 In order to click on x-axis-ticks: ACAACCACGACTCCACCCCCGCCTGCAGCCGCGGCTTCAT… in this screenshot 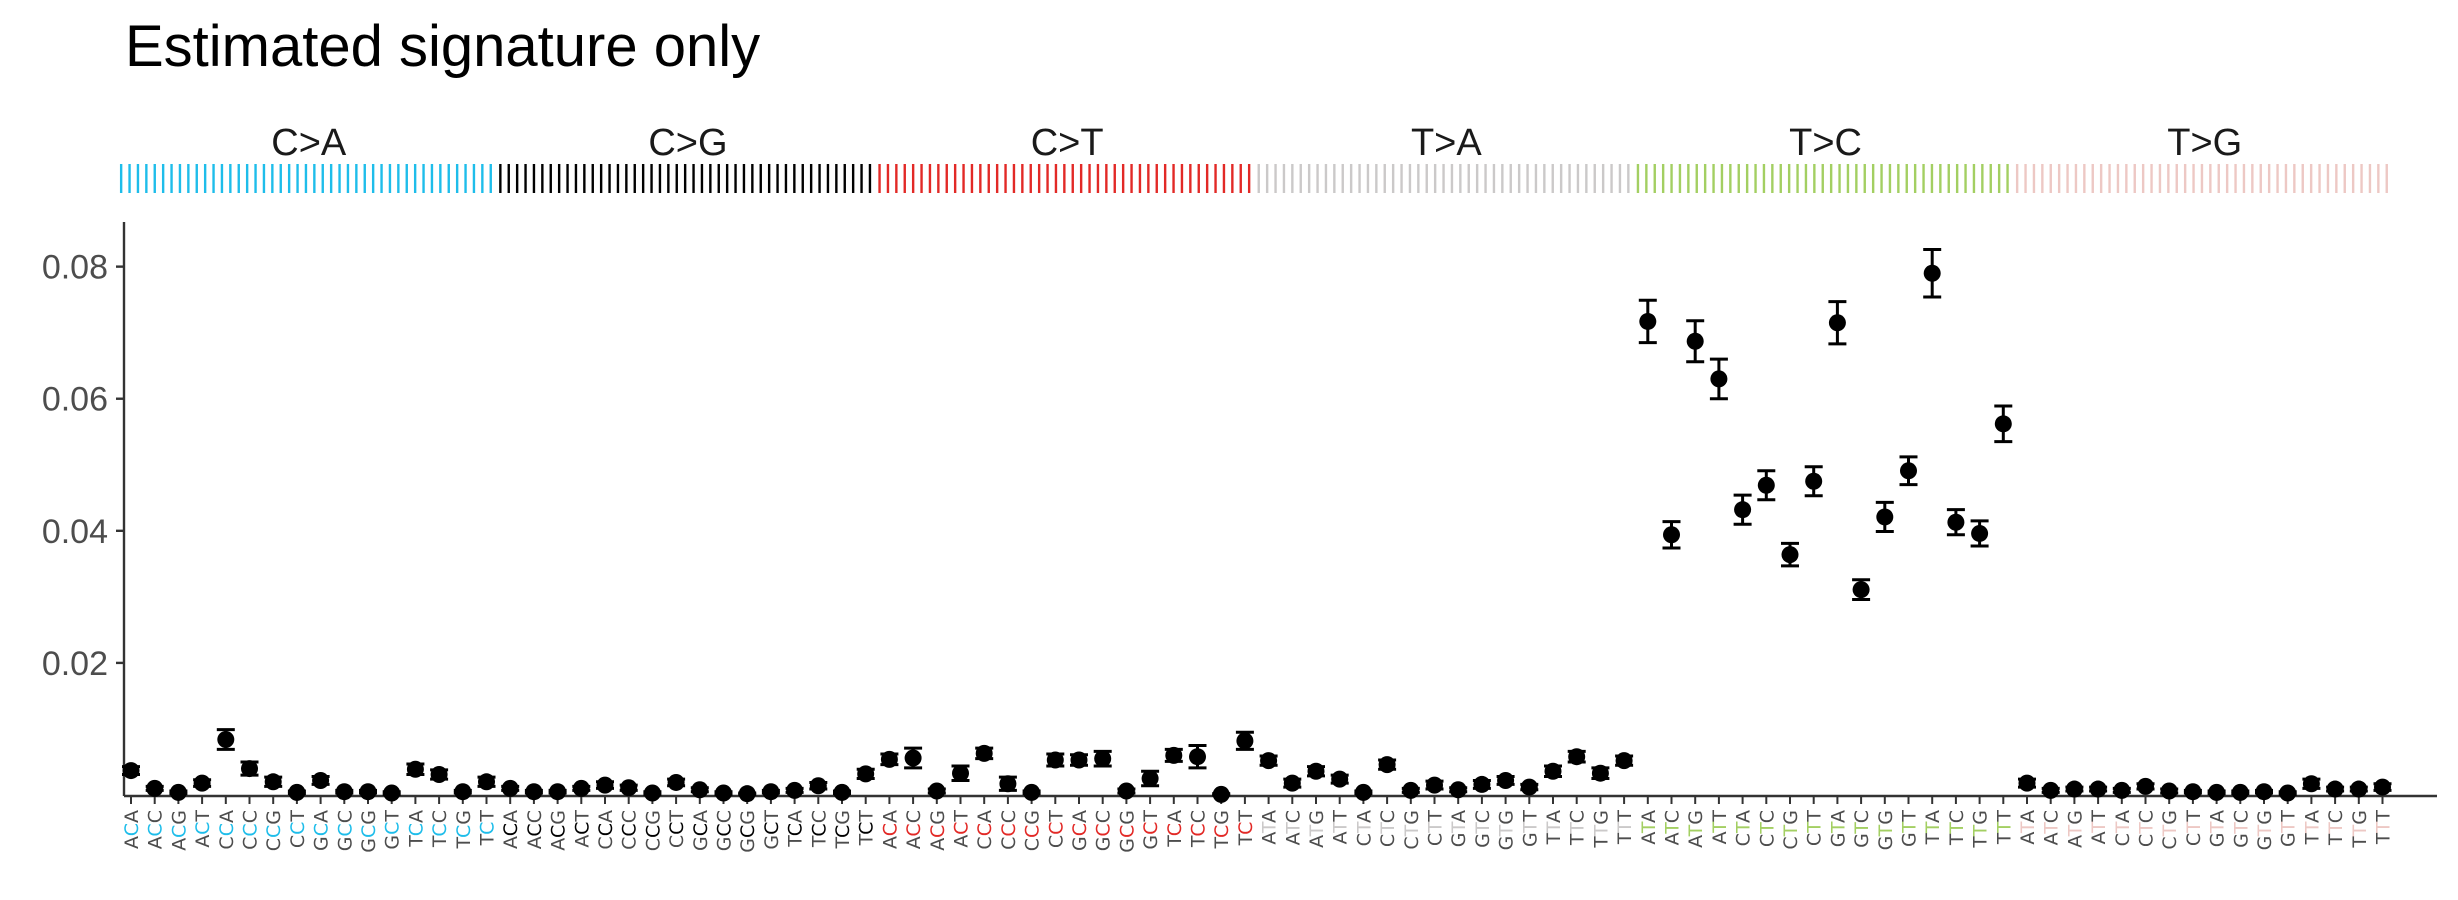, I will do `click(1258, 824)`.